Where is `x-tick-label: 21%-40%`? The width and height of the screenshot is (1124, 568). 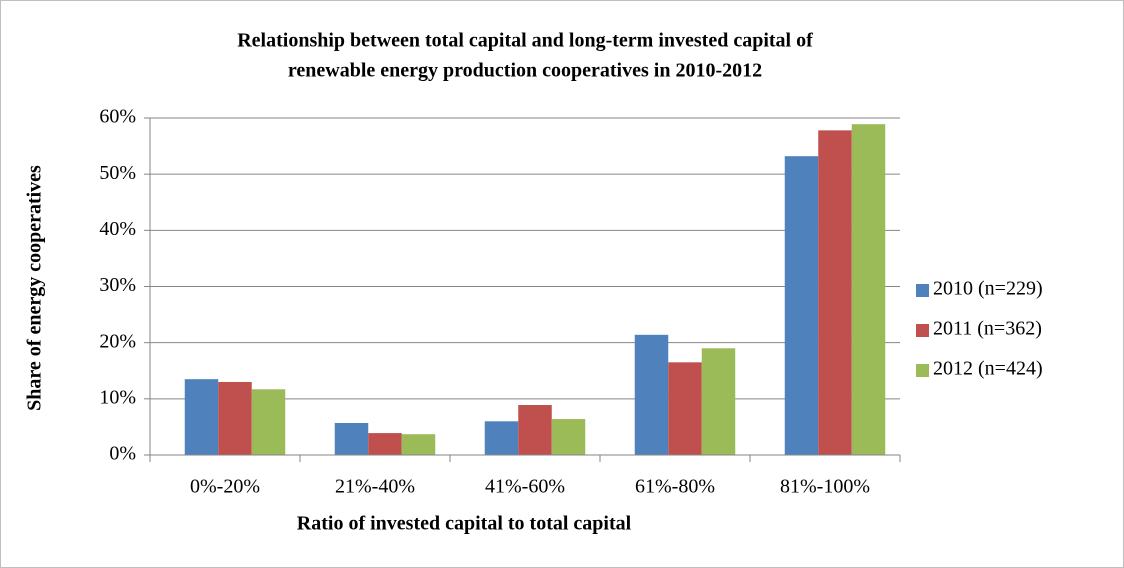
x-tick-label: 21%-40% is located at coordinates (375, 487).